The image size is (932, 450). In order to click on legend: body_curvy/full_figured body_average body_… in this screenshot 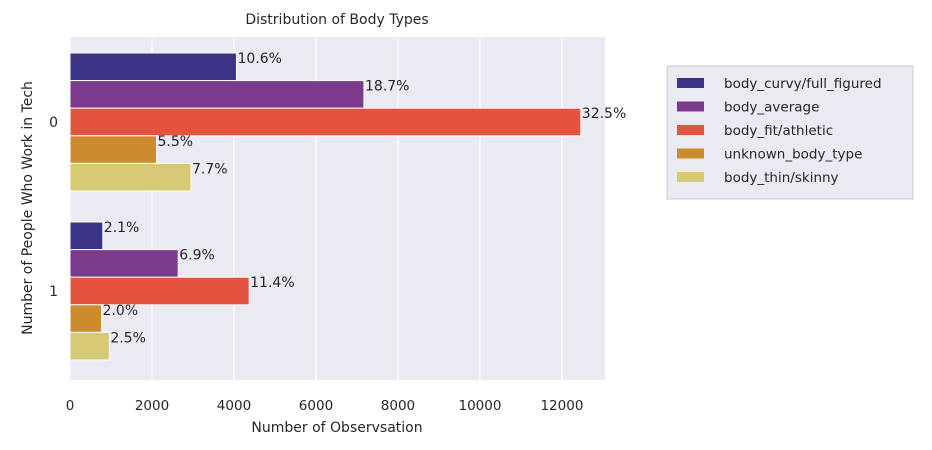, I will do `click(790, 132)`.